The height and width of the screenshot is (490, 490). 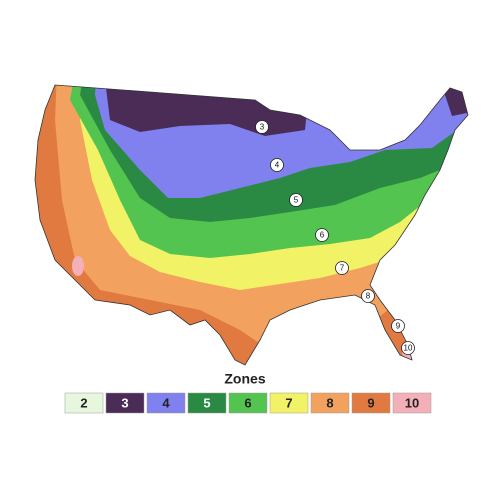 I want to click on zone-marker-label: 3, so click(x=262, y=127).